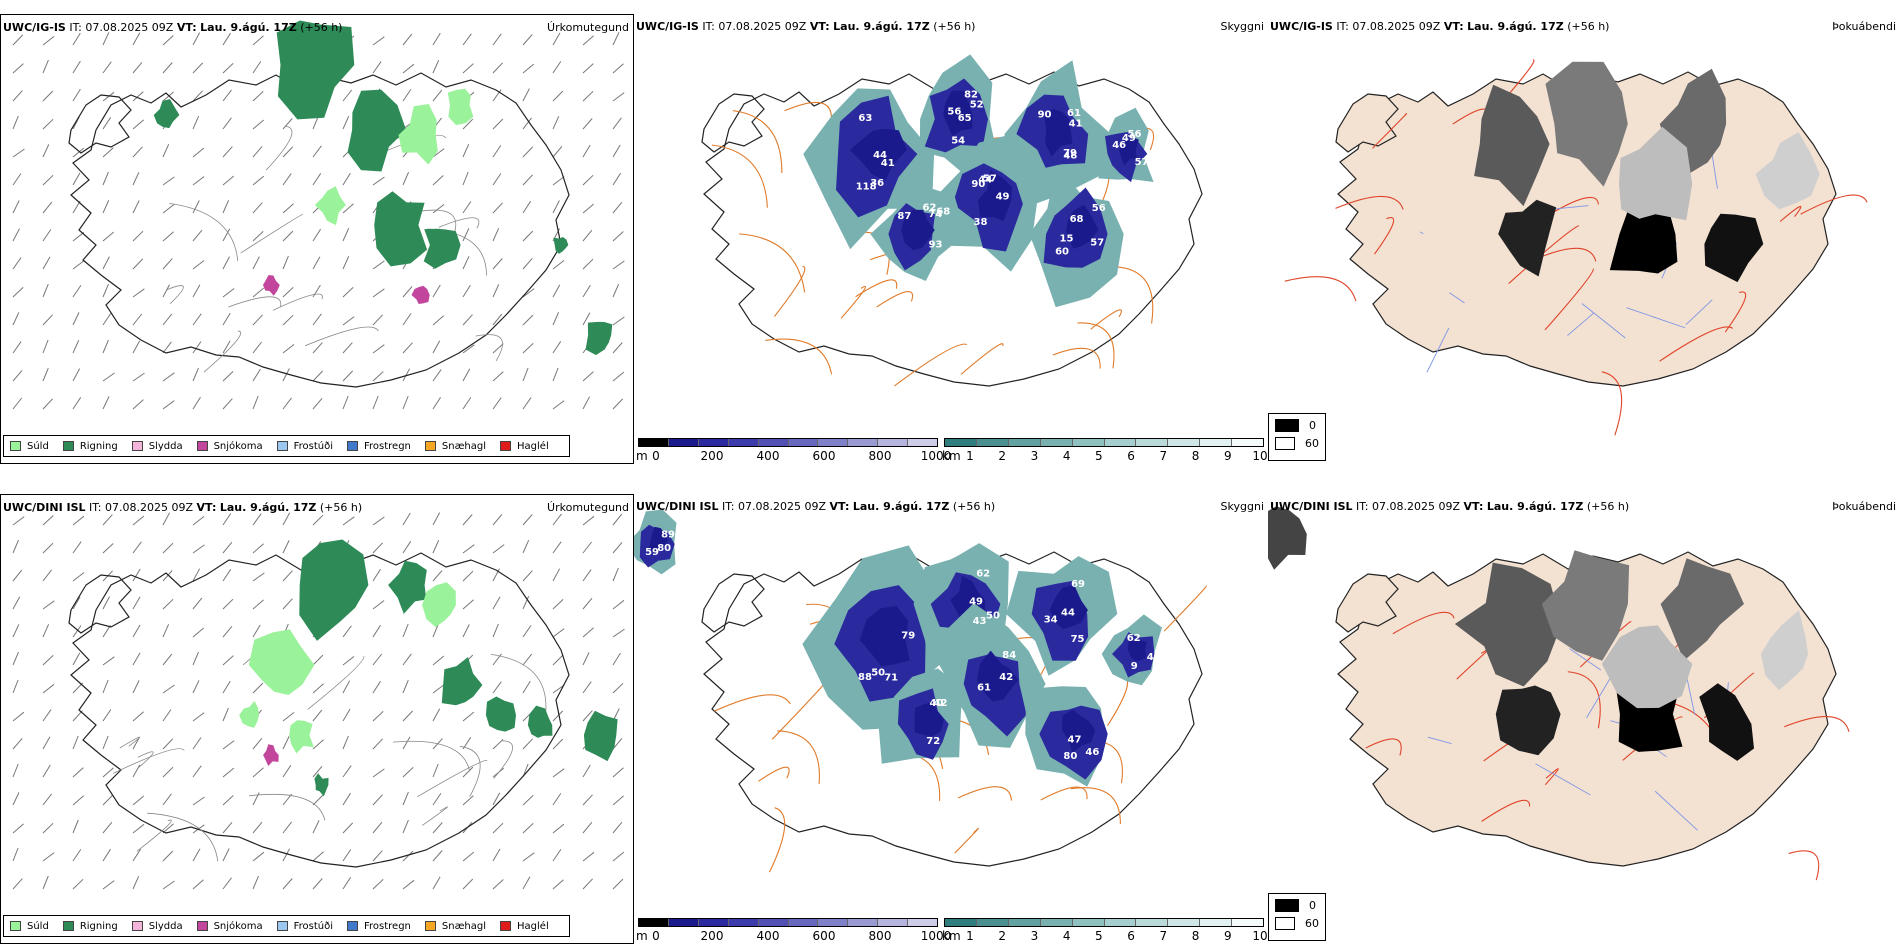 The height and width of the screenshot is (950, 1900). What do you see at coordinates (1242, 26) in the screenshot?
I see `panel-title: Skyggni` at bounding box center [1242, 26].